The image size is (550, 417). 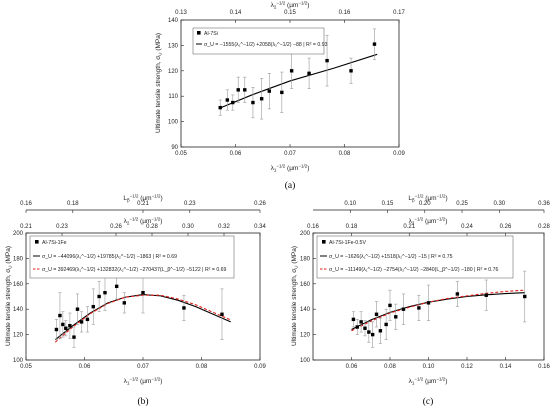 What do you see at coordinates (499, 204) in the screenshot?
I see `c-x3-tick-label: 0.30` at bounding box center [499, 204].